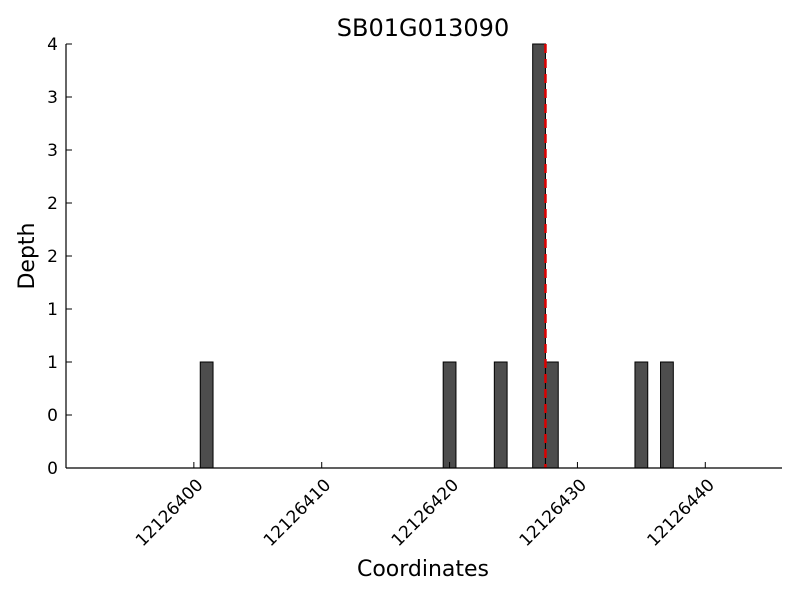 The height and width of the screenshot is (600, 800). Describe the element at coordinates (297, 512) in the screenshot. I see `x-tick-label: 12126410` at that location.